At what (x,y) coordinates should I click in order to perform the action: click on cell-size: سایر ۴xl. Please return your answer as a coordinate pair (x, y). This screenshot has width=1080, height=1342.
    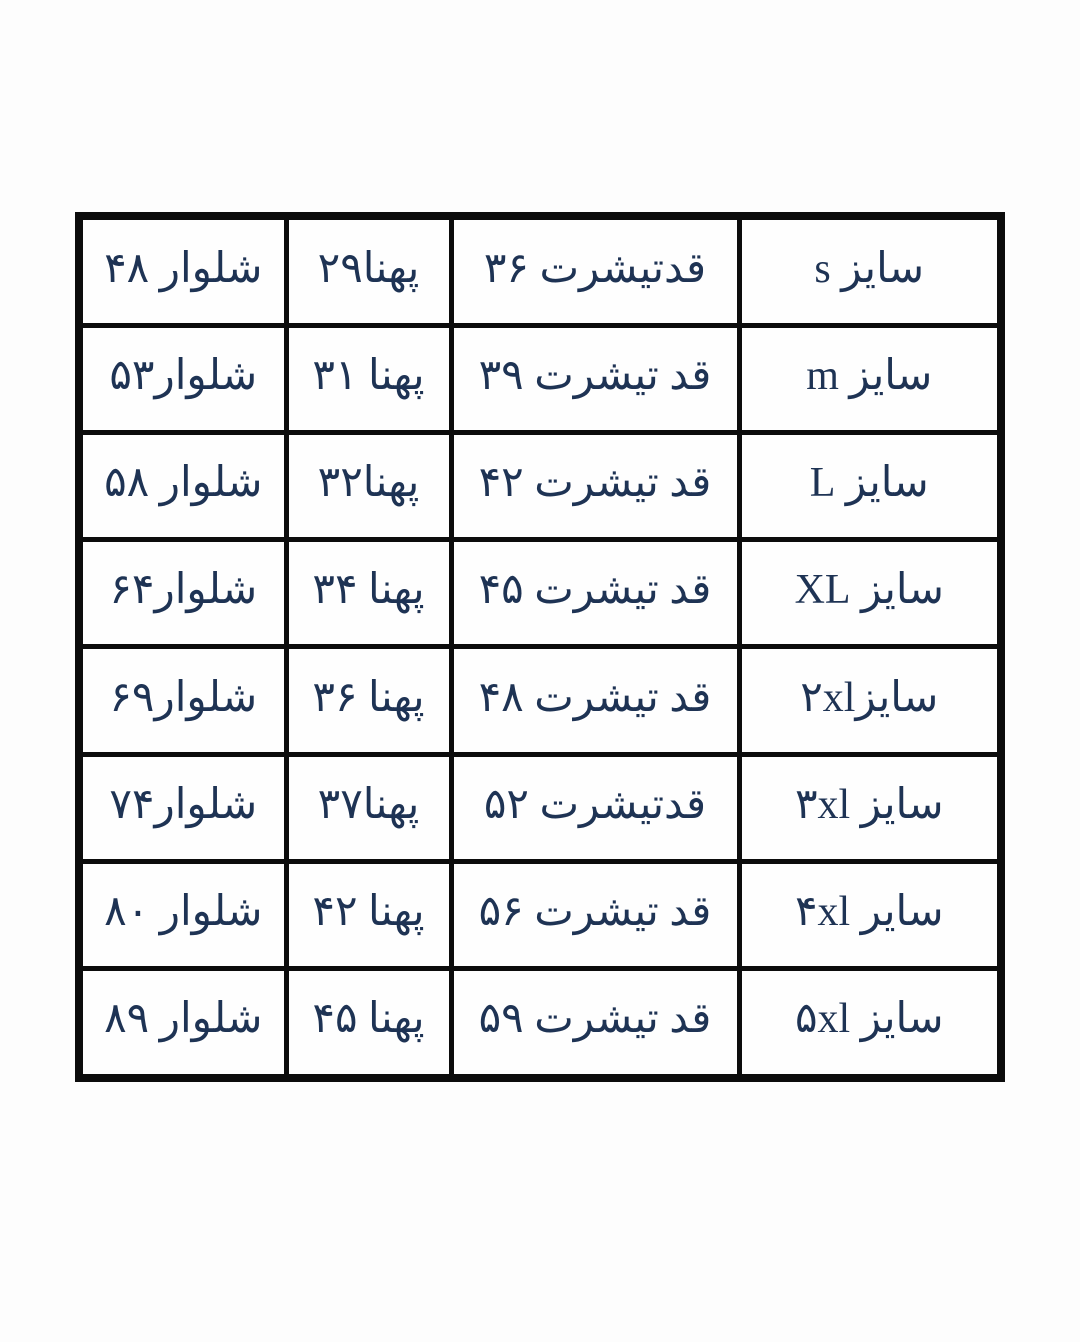
    Looking at the image, I should click on (870, 914).